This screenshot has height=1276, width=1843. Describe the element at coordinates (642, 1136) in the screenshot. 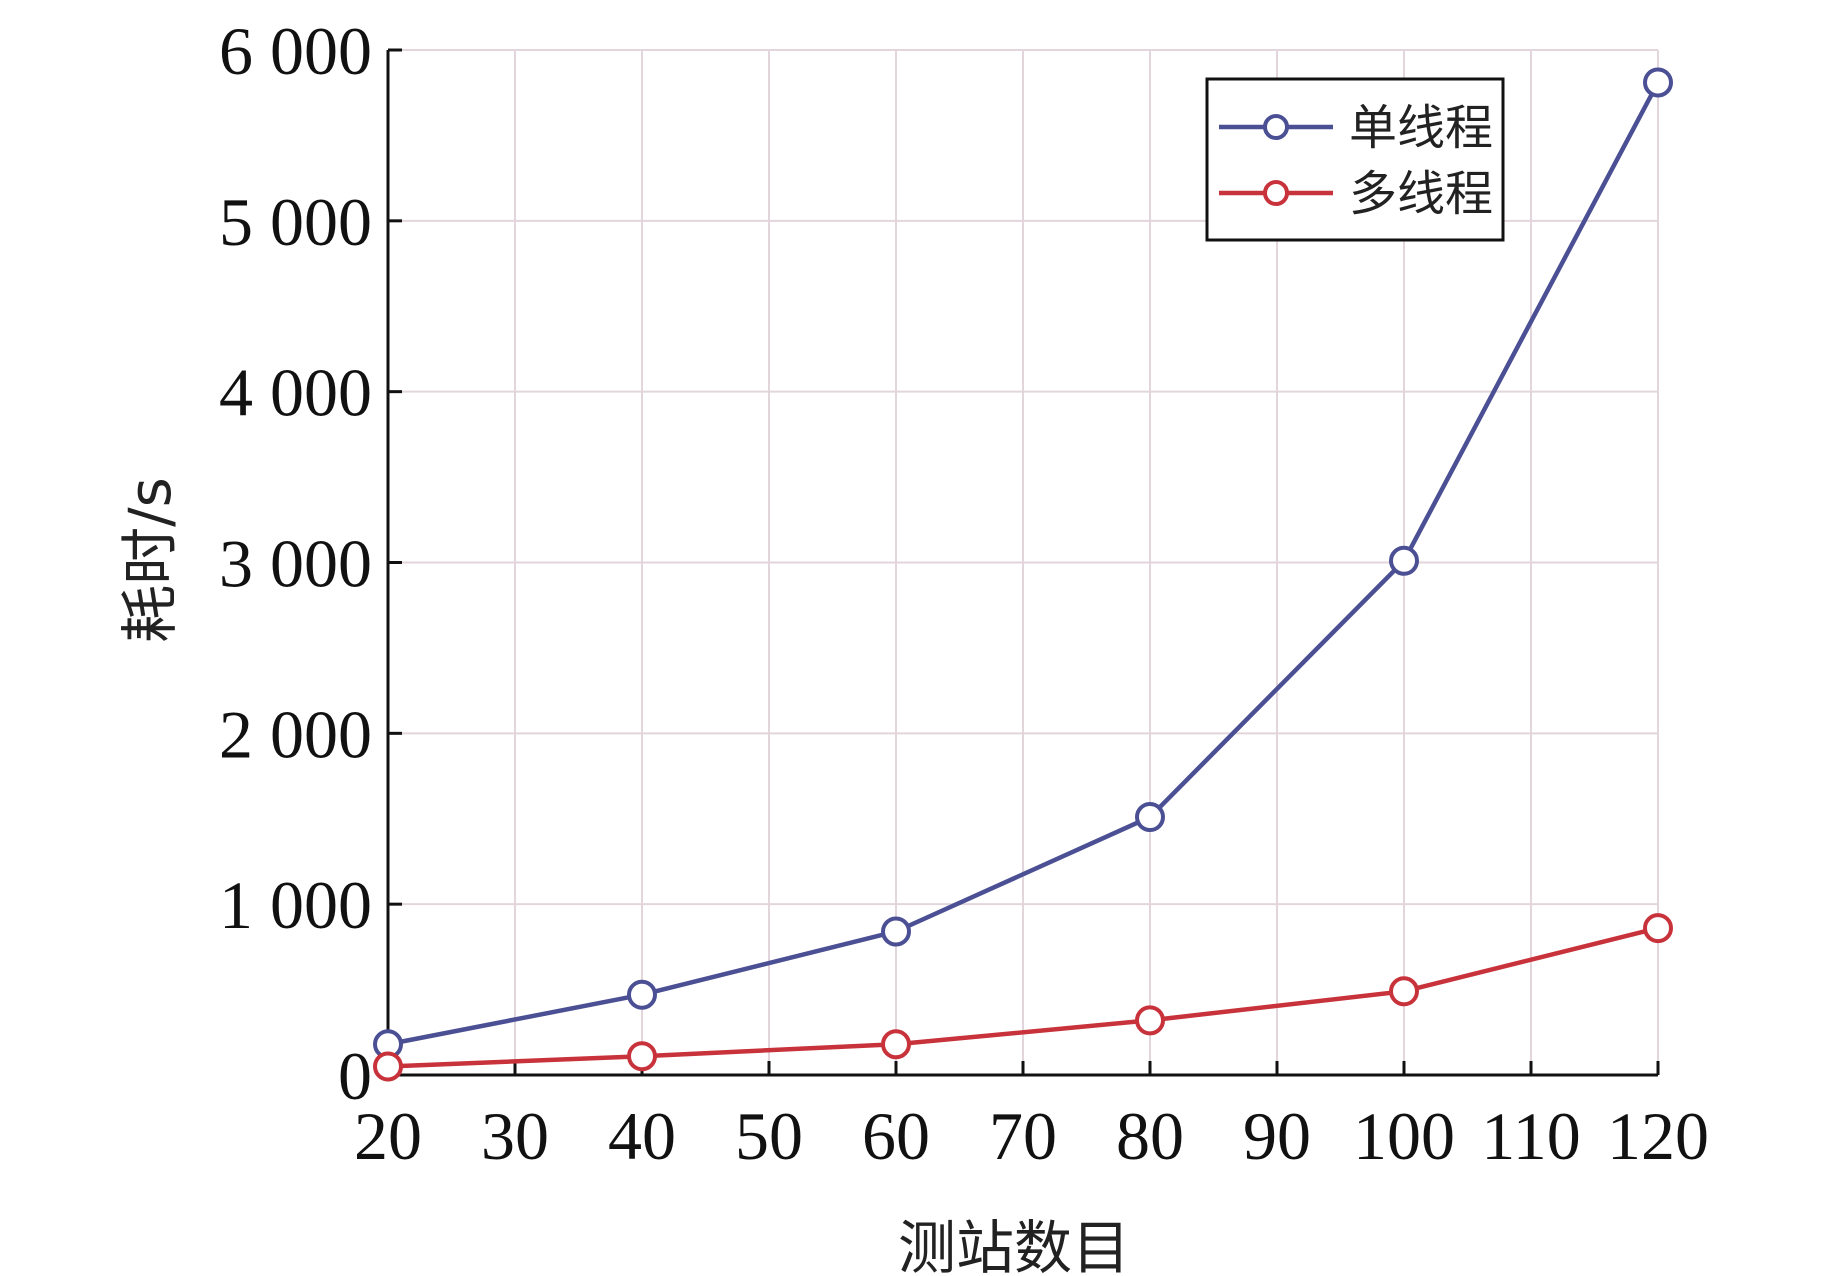

I see `x-tick-label: 40` at that location.